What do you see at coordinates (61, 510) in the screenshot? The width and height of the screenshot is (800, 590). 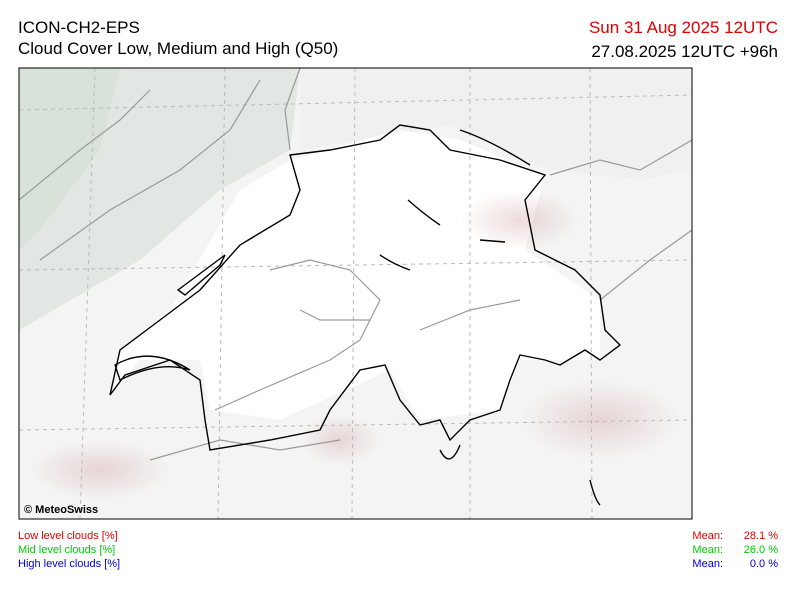 I see `copyright: © MeteoSwiss` at bounding box center [61, 510].